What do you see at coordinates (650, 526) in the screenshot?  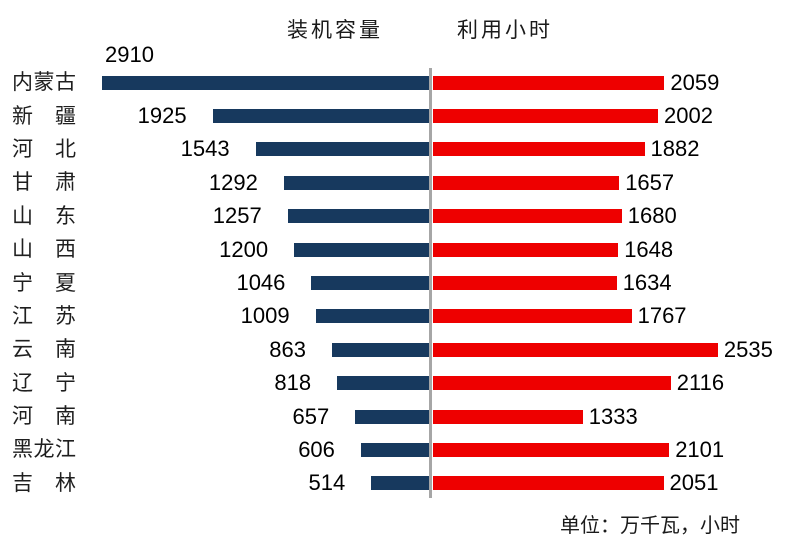 I see `unit-note: 单位：万千瓦，小时` at bounding box center [650, 526].